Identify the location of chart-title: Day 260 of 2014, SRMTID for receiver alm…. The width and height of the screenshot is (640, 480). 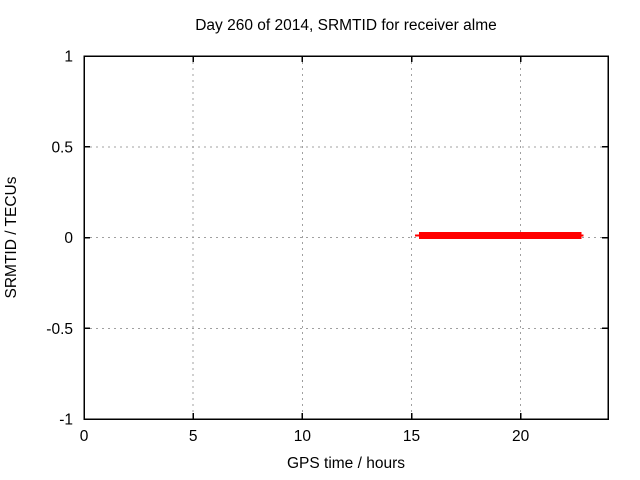
(346, 25).